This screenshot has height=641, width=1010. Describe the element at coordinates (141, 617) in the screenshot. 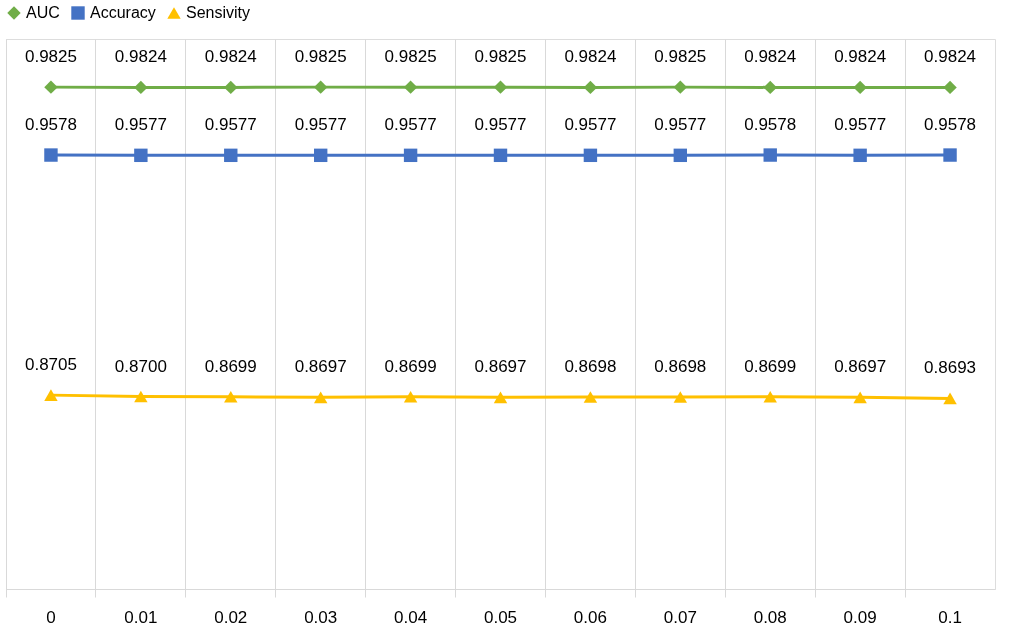

I see `x-tick-label: 0.01` at that location.